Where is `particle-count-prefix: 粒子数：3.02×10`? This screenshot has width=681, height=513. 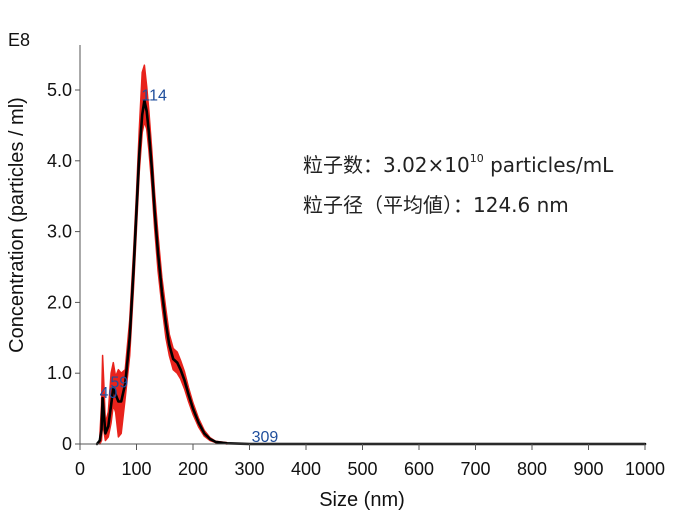
particle-count-prefix: 粒子数：3.02×10 is located at coordinates (386, 165).